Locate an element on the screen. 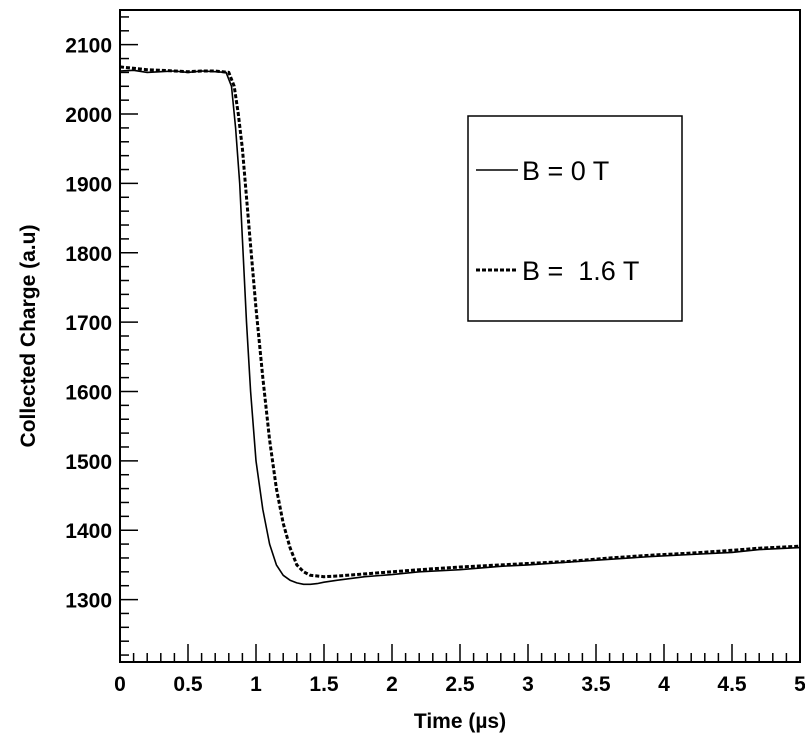 The image size is (805, 733). y-tick-label: 1500 is located at coordinates (88, 462).